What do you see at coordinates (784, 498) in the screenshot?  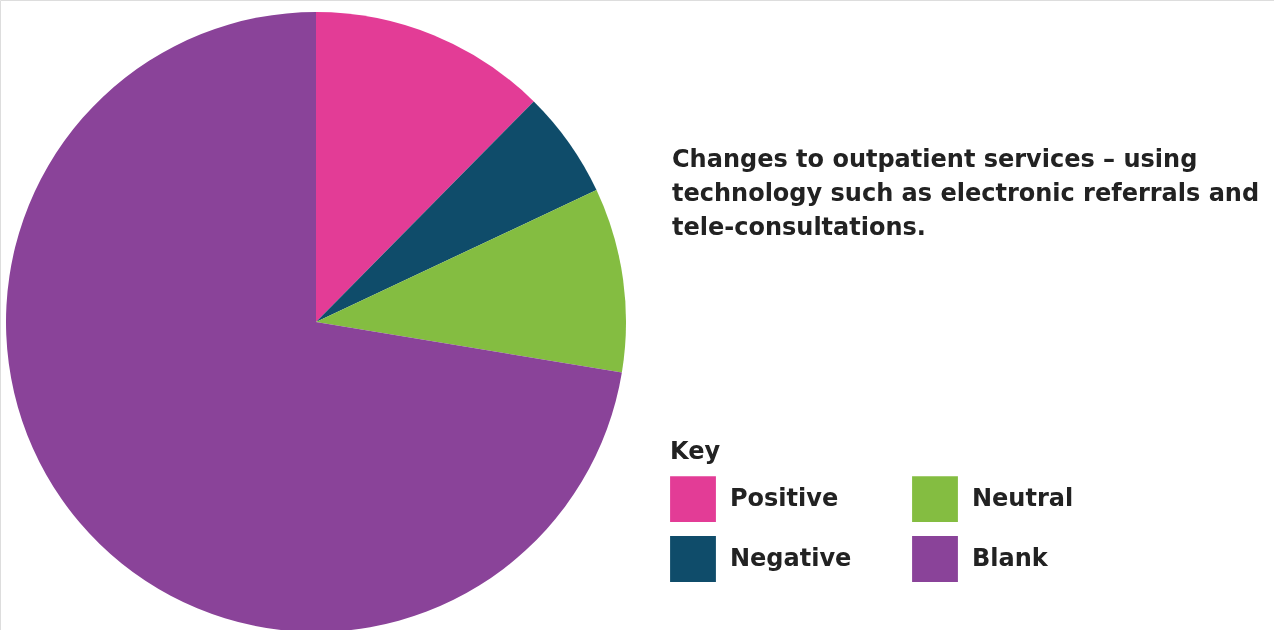 I see `legend-label: Positive` at bounding box center [784, 498].